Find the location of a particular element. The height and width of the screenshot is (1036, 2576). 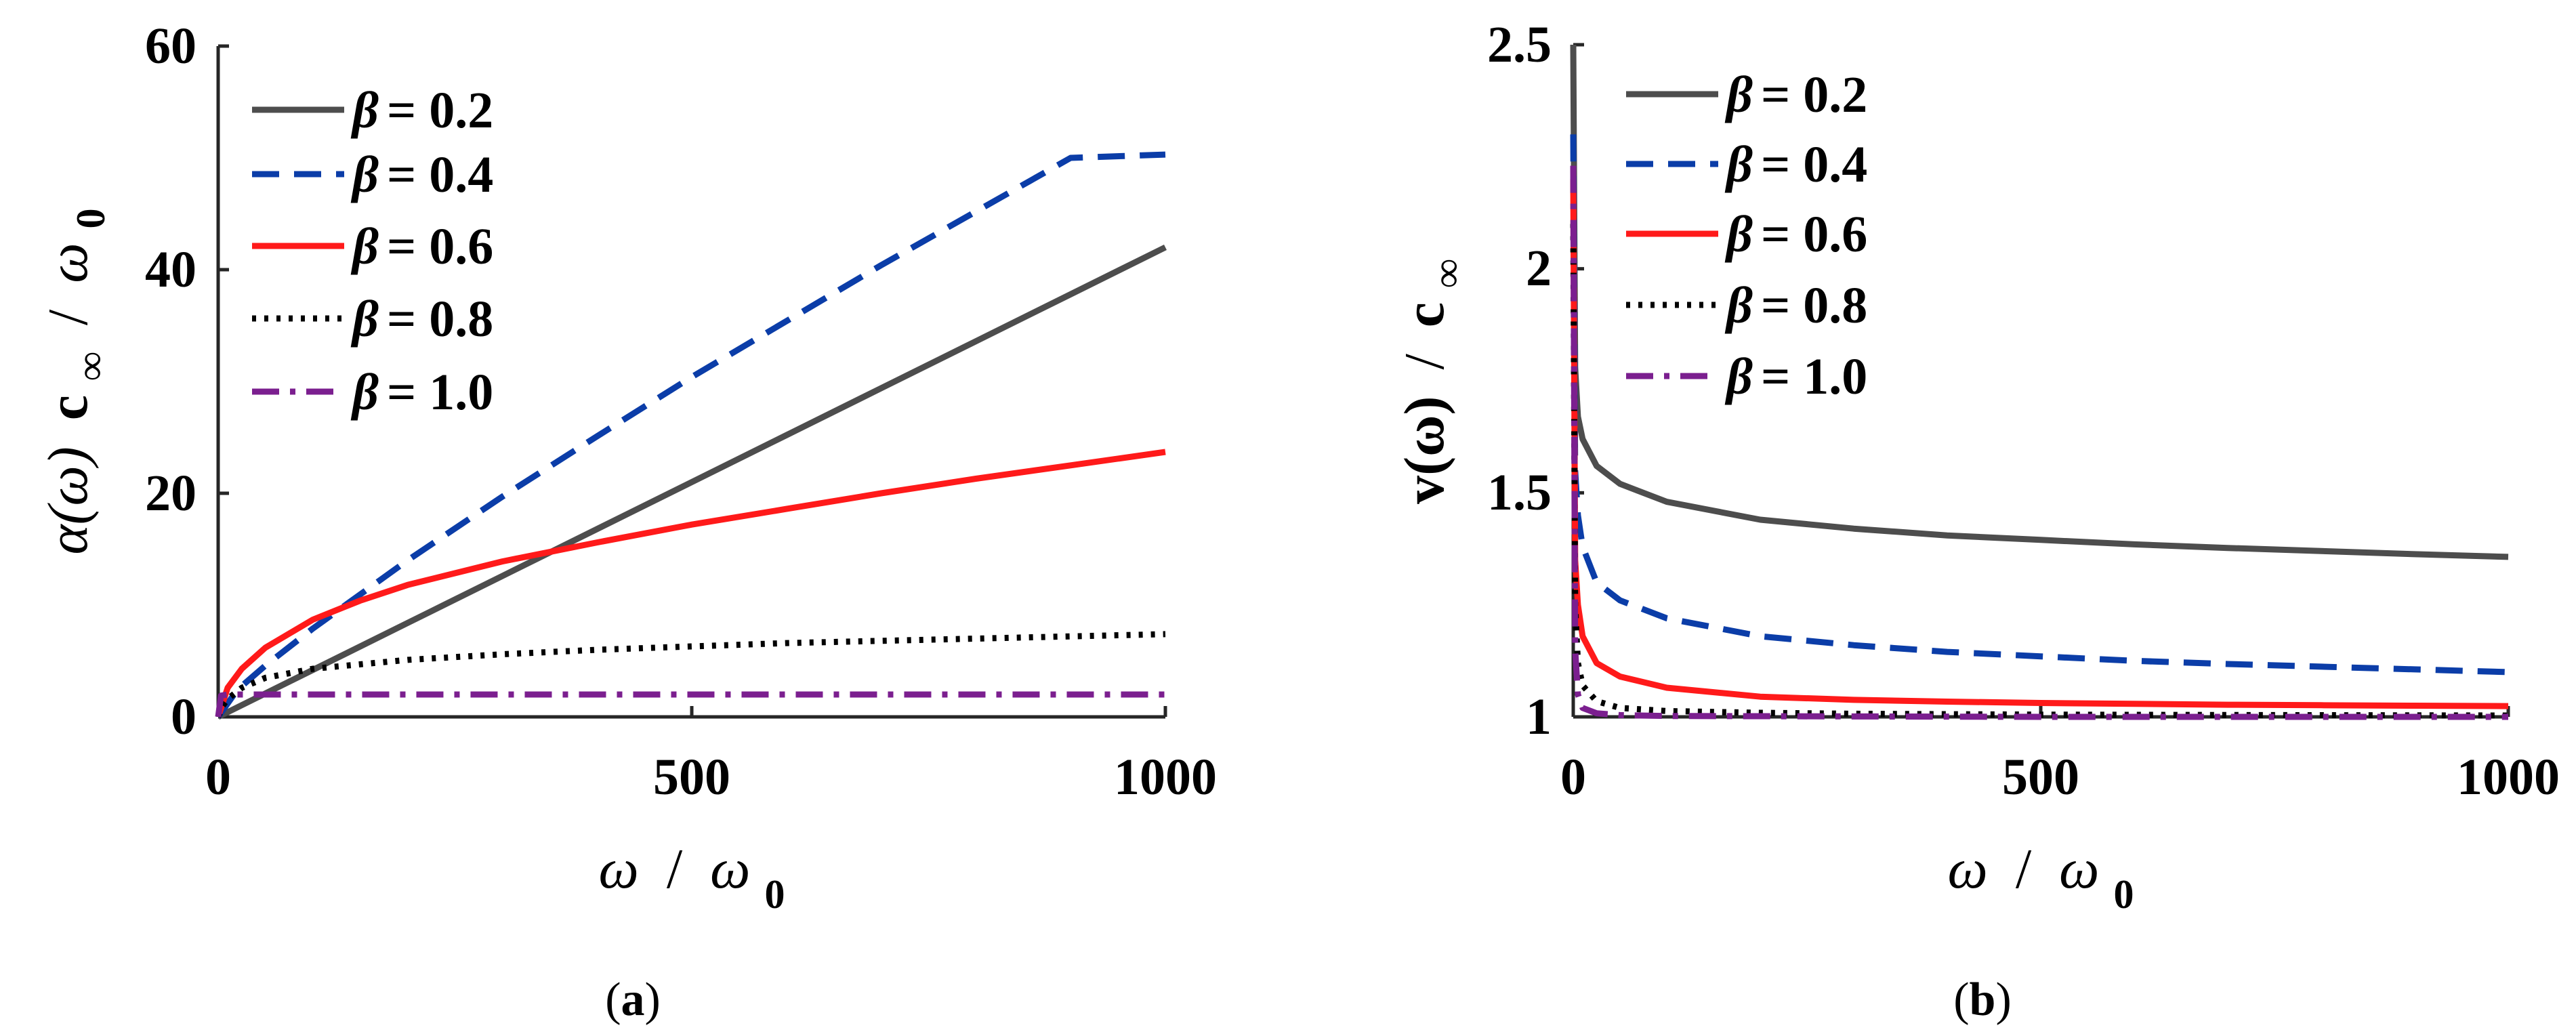

panel-b-x-label-omega: ω is located at coordinates (1968, 868).